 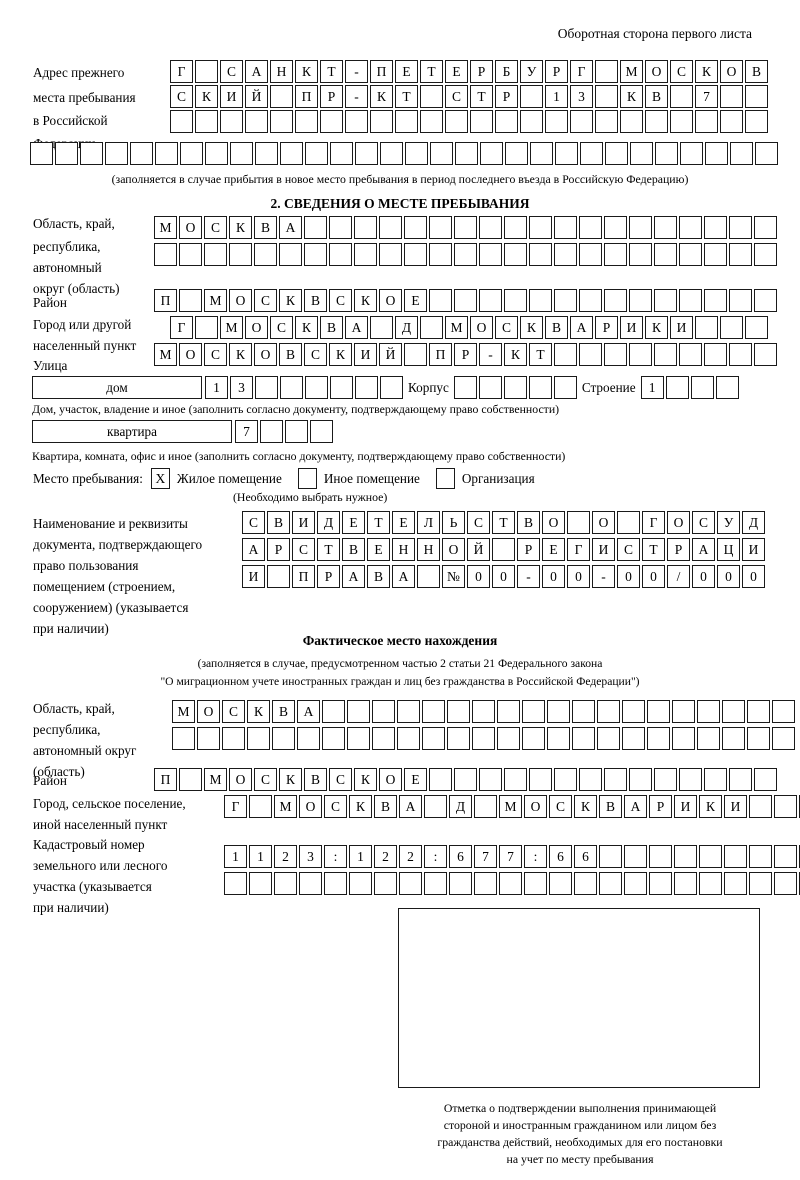 What do you see at coordinates (753, 522) in the screenshot?
I see `comb-cell: Д` at bounding box center [753, 522].